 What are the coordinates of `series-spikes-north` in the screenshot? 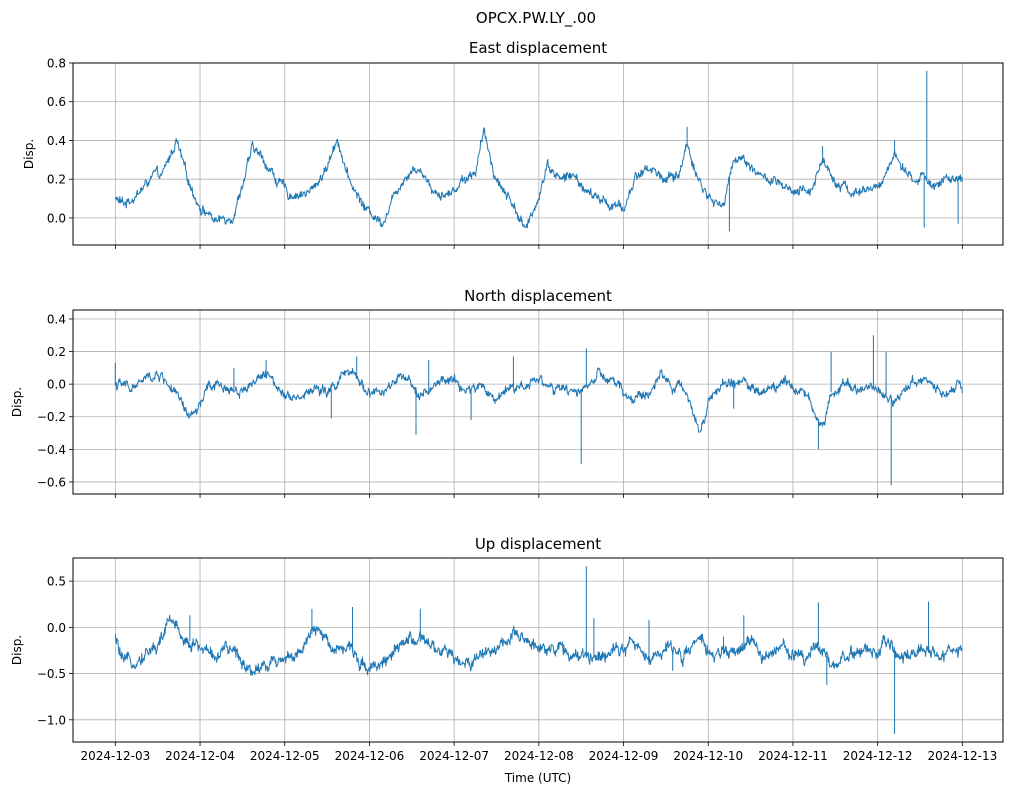 It's located at (503, 410).